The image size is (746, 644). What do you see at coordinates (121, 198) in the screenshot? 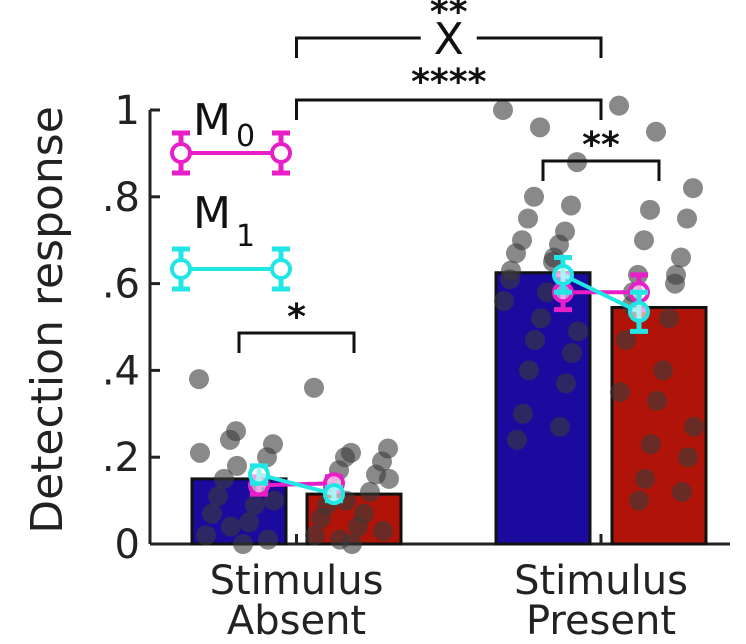
I see `y-tick-label: .8` at bounding box center [121, 198].